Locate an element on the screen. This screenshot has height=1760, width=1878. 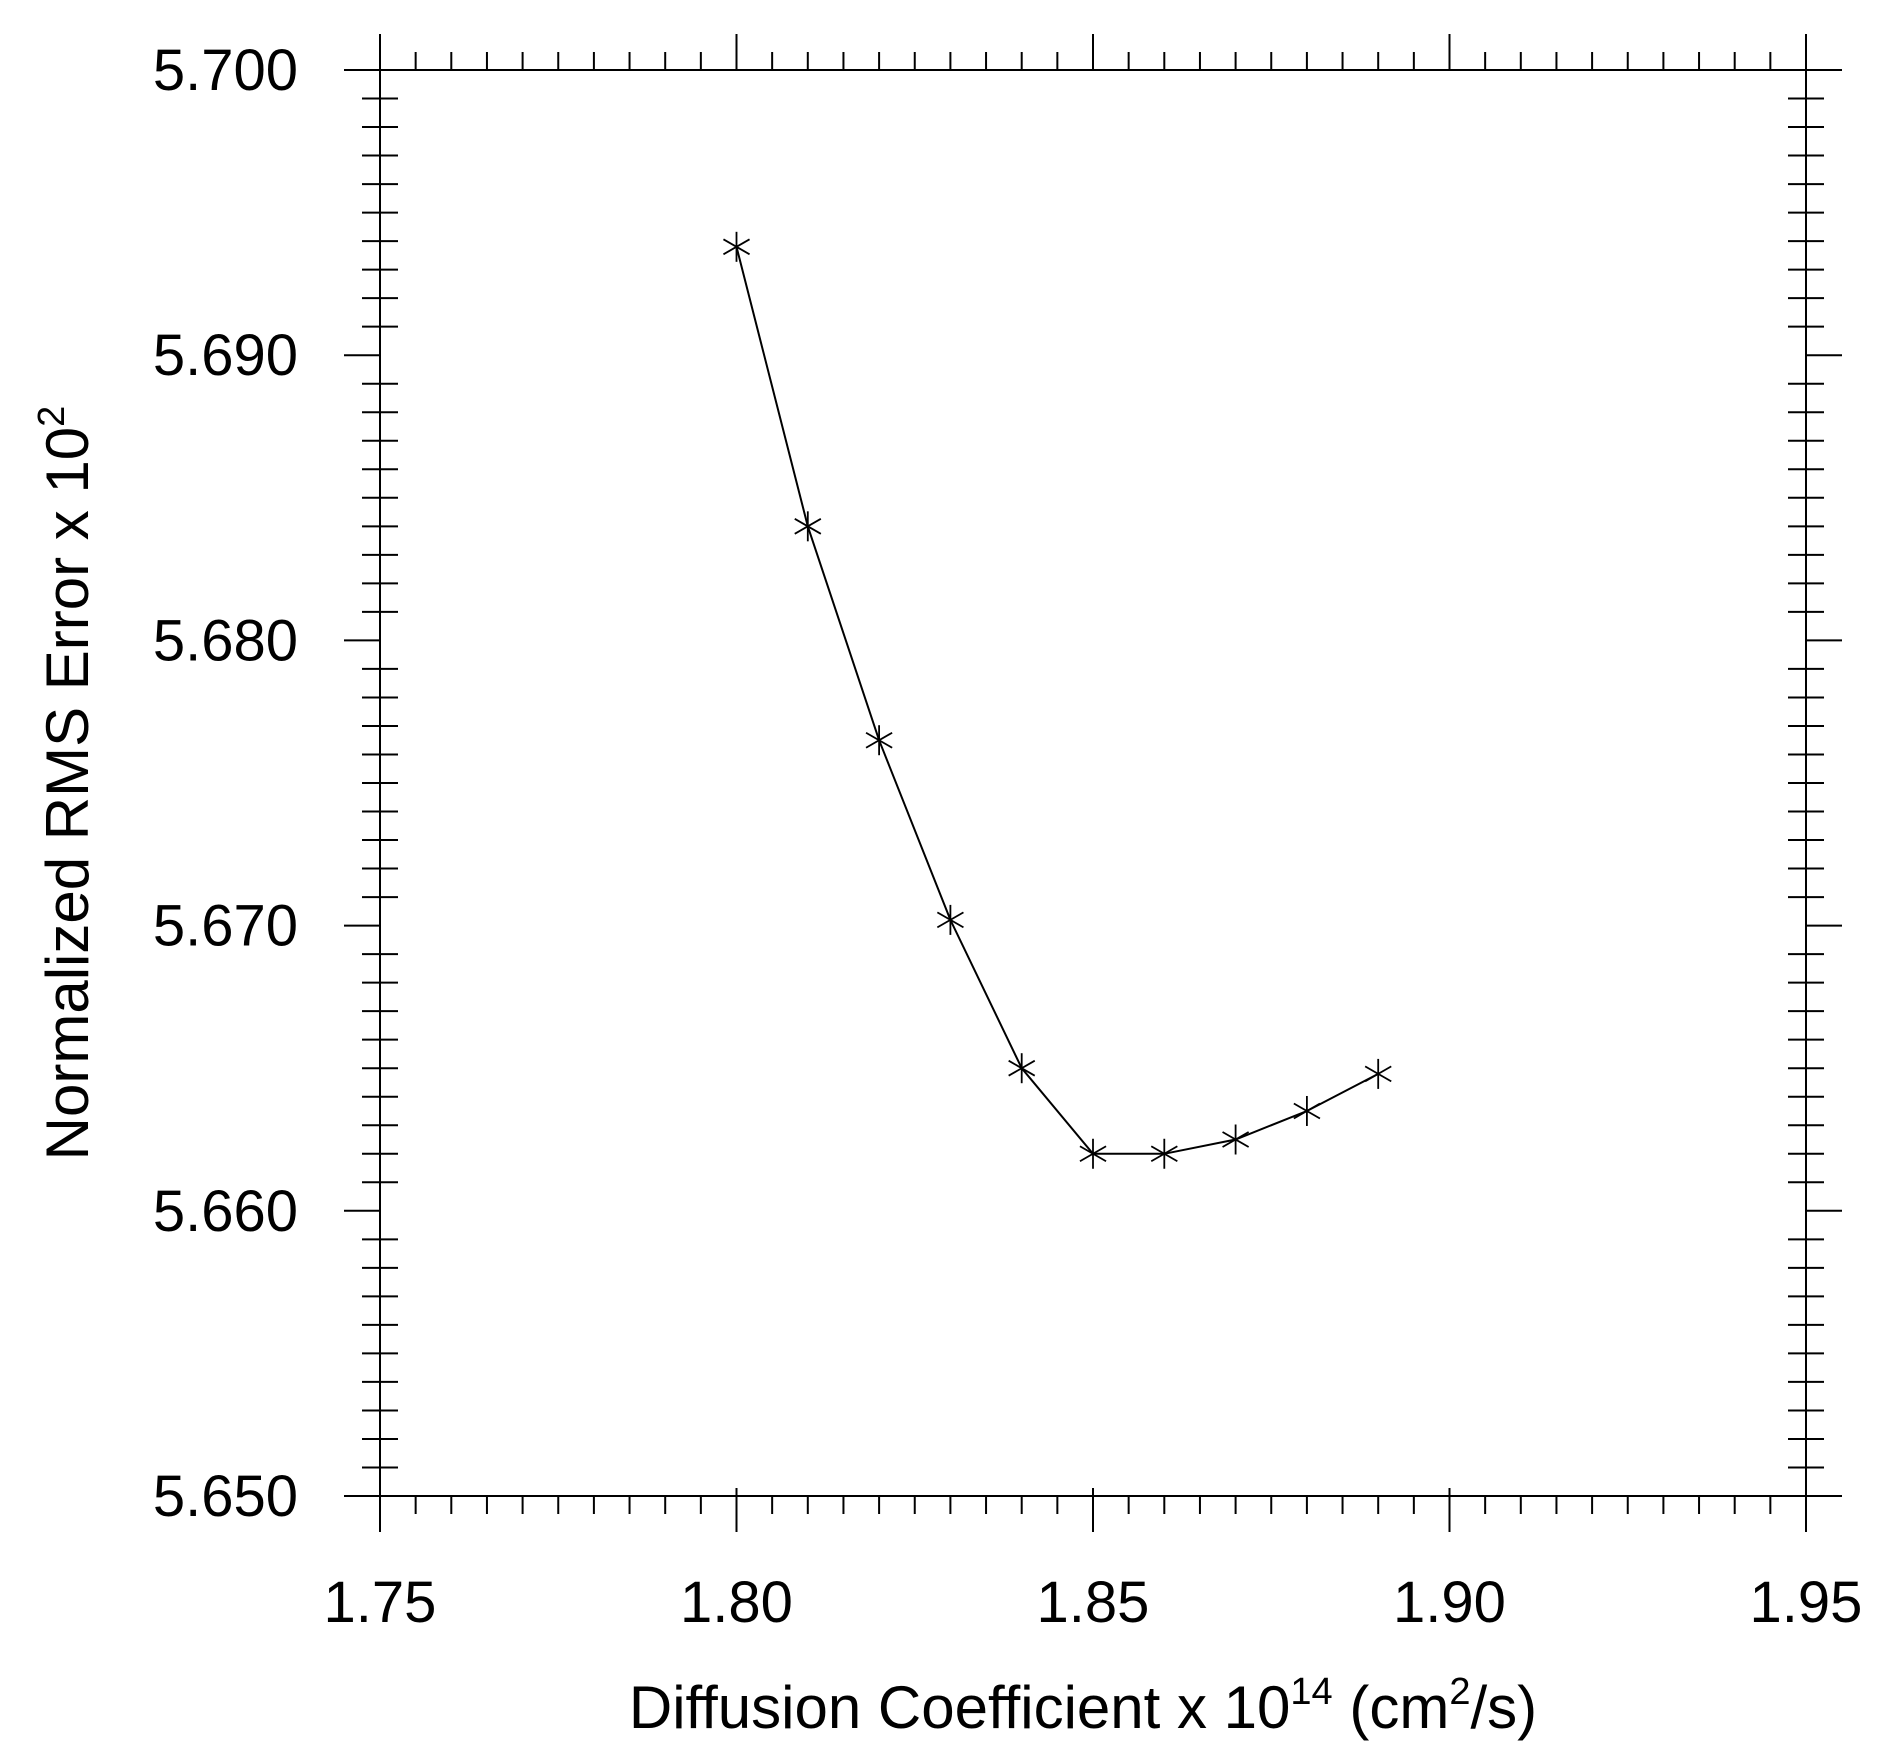
y-tick-label: 5.690 is located at coordinates (225, 355).